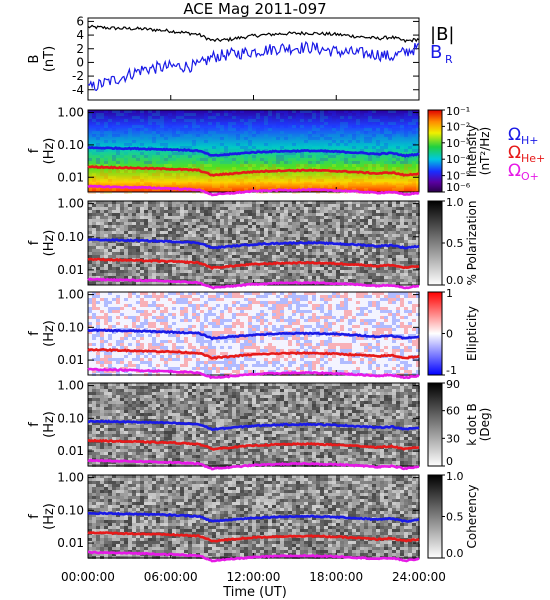  I want to click on legend-br: B R, so click(441, 54).